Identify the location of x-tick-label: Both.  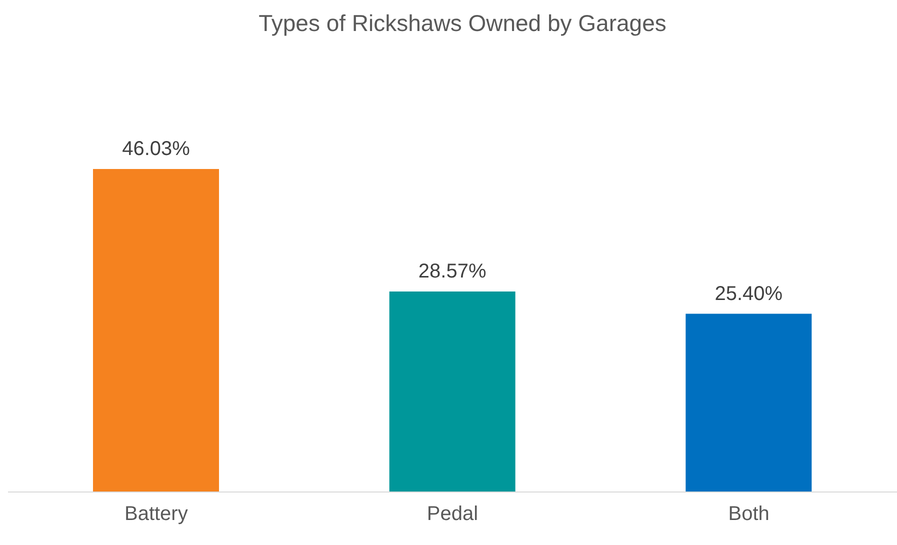
(749, 514).